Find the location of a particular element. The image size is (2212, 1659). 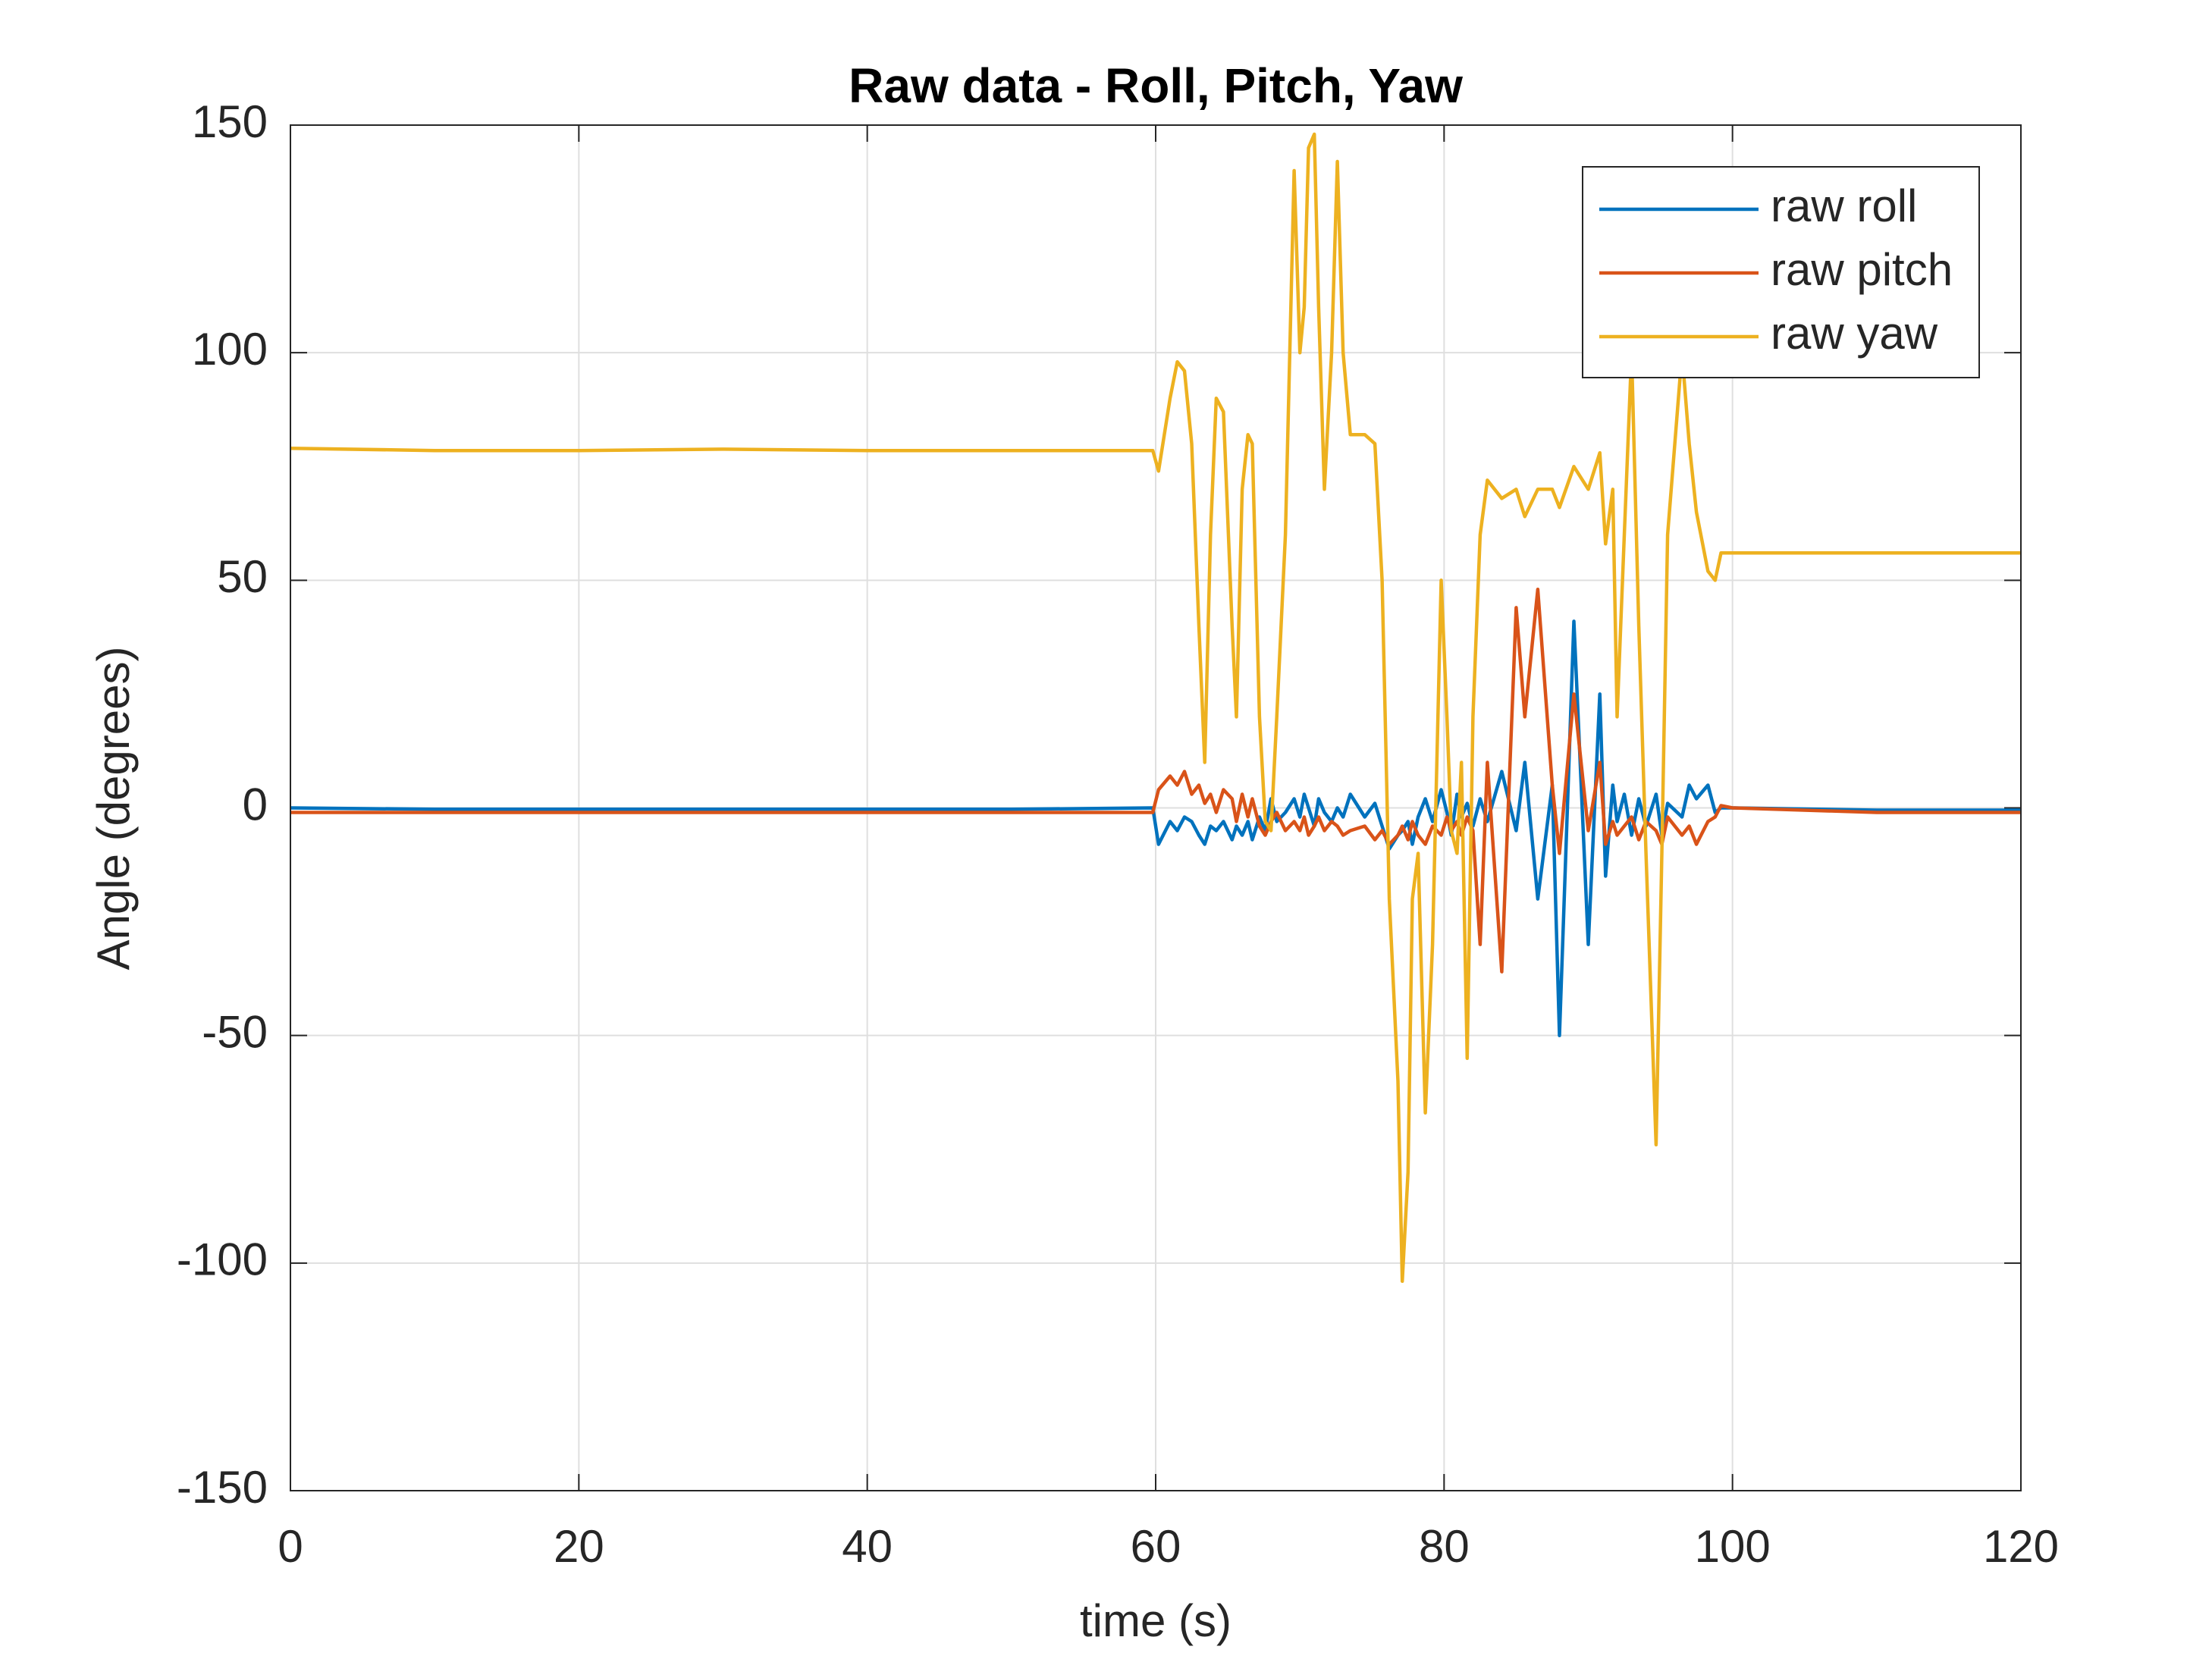

legend: raw roll raw pitch raw yaw is located at coordinates (1781, 272).